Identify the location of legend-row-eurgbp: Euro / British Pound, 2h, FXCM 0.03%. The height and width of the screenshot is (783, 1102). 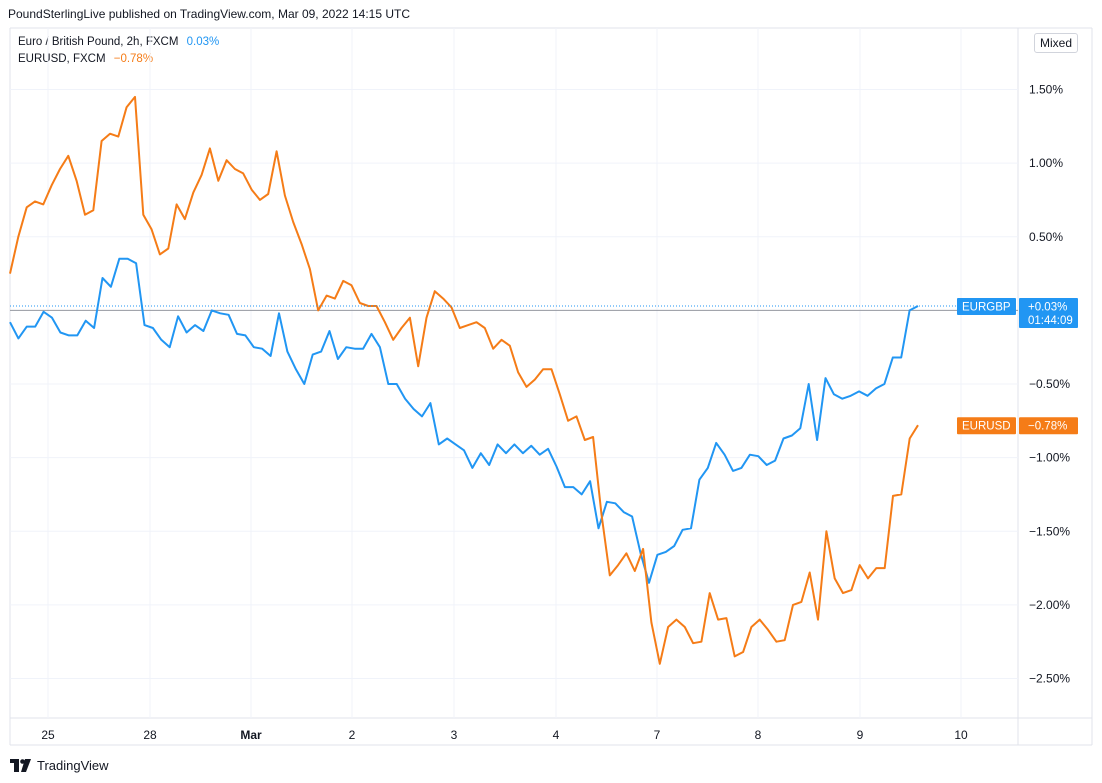
(118, 42).